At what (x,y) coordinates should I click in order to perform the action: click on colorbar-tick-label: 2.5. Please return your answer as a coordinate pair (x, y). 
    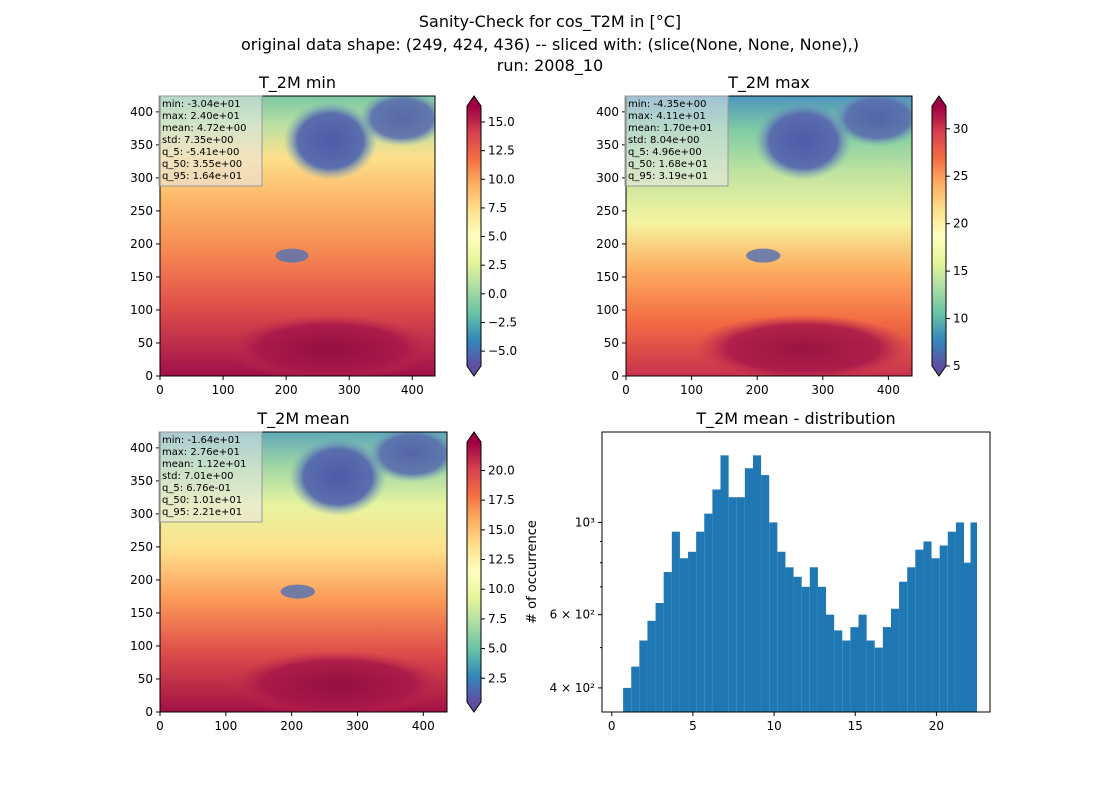
    Looking at the image, I should click on (497, 678).